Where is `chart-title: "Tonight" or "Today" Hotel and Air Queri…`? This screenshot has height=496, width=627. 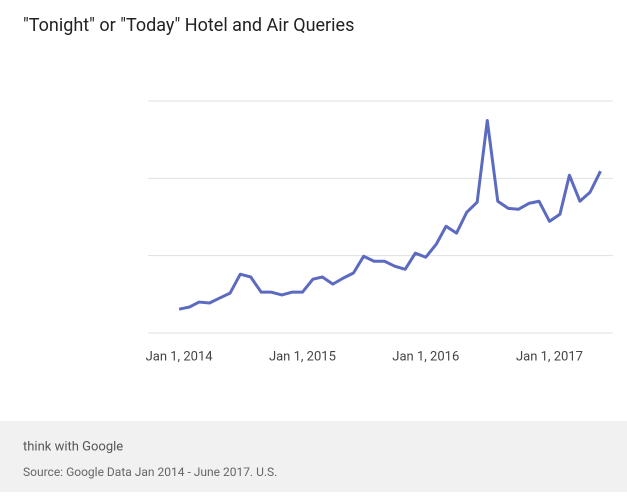
chart-title: "Tonight" or "Today" Hotel and Air Queri… is located at coordinates (188, 25).